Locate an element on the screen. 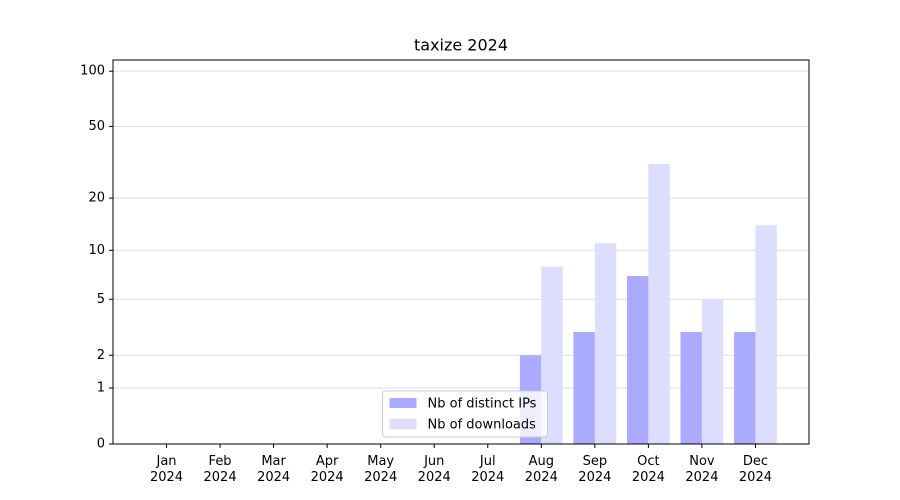 The width and height of the screenshot is (900, 500). x-tick-label: Jul 2024 is located at coordinates (487, 469).